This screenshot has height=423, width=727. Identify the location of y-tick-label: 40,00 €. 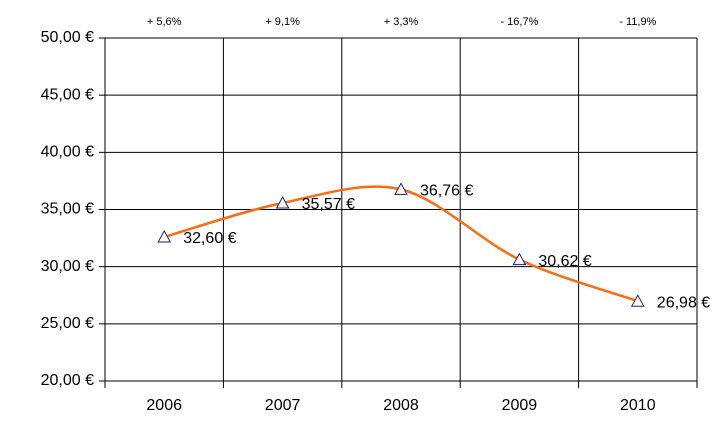
(67, 152).